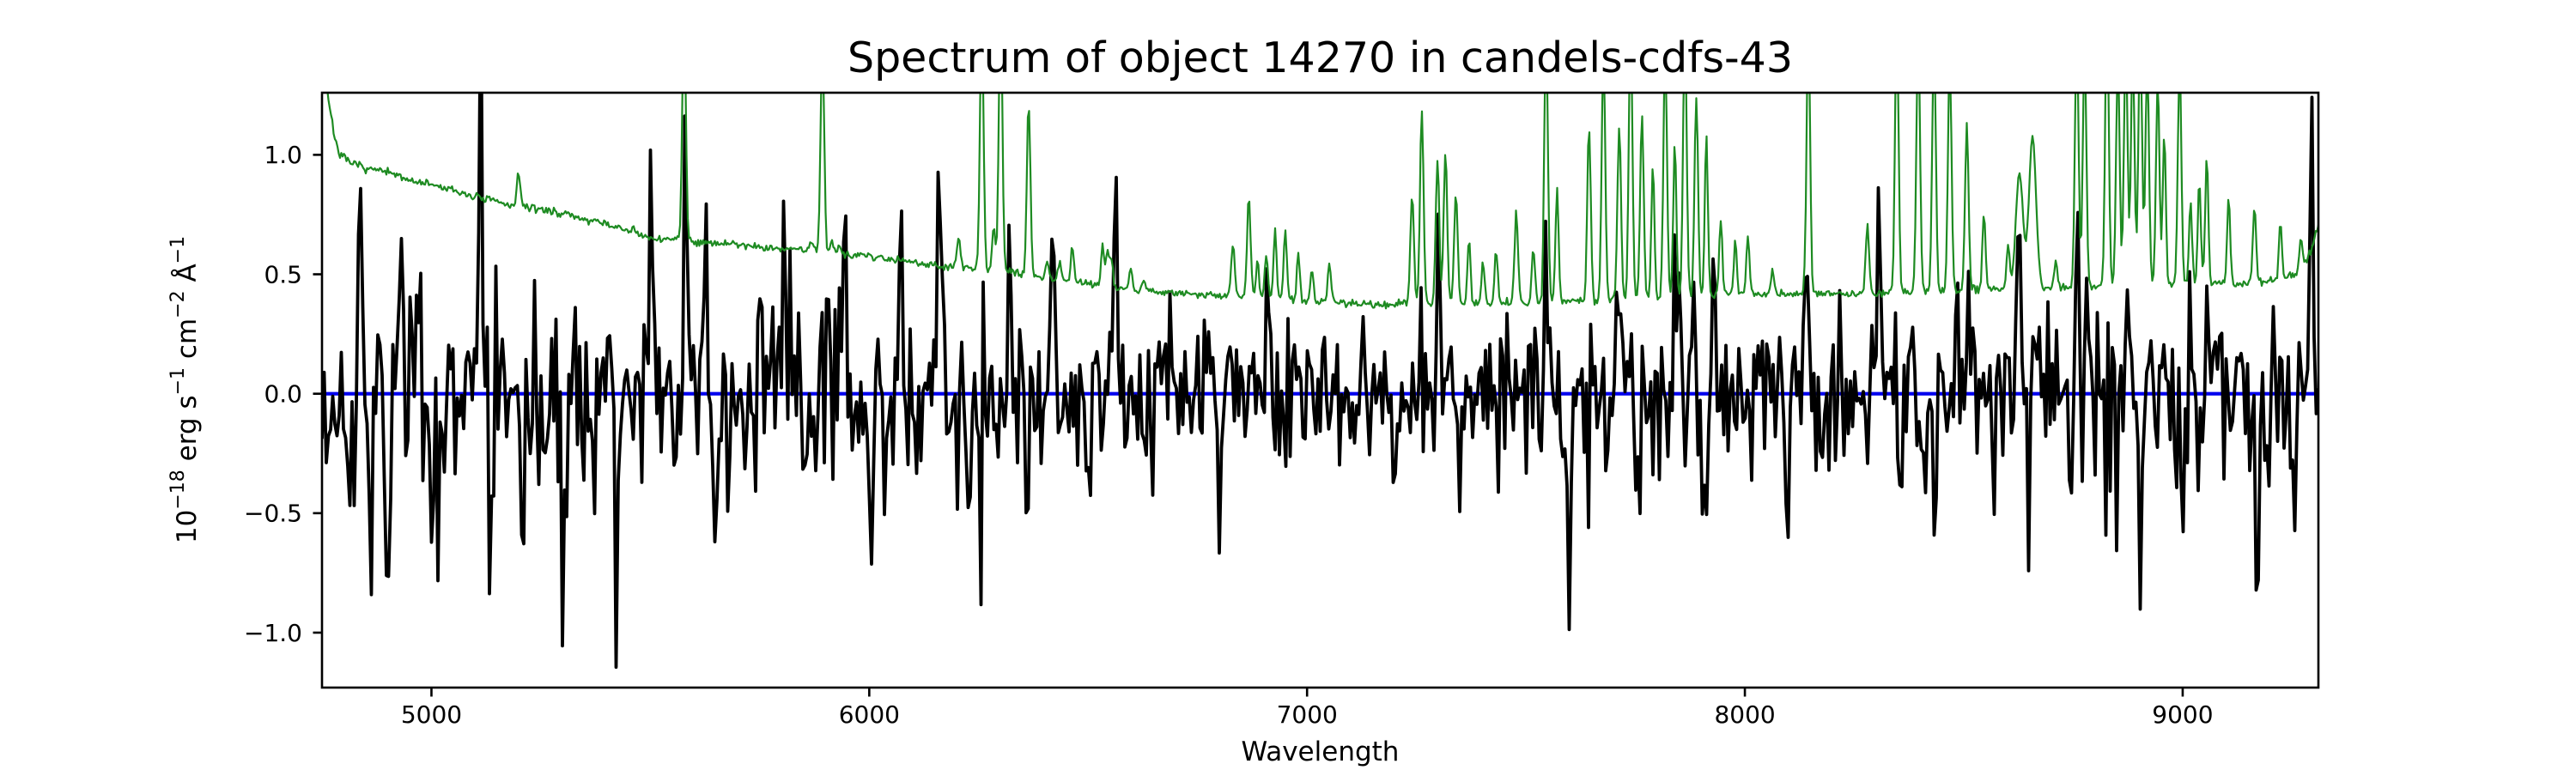 This screenshot has height=776, width=2576. Describe the element at coordinates (273, 633) in the screenshot. I see `y-tick-label: −1.0` at that location.